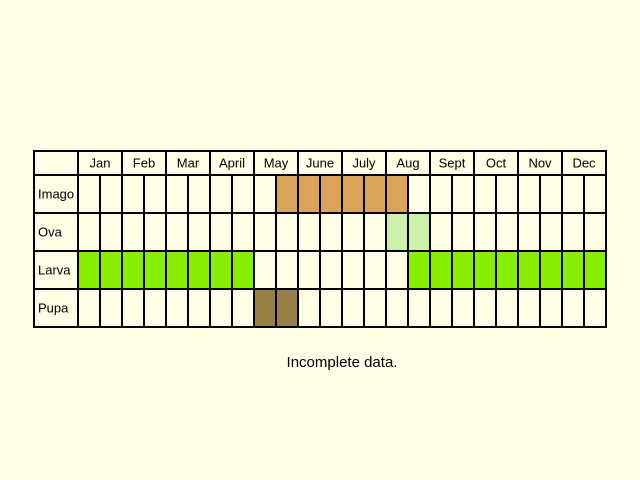 The image size is (640, 480). I want to click on month-label: April, so click(232, 163).